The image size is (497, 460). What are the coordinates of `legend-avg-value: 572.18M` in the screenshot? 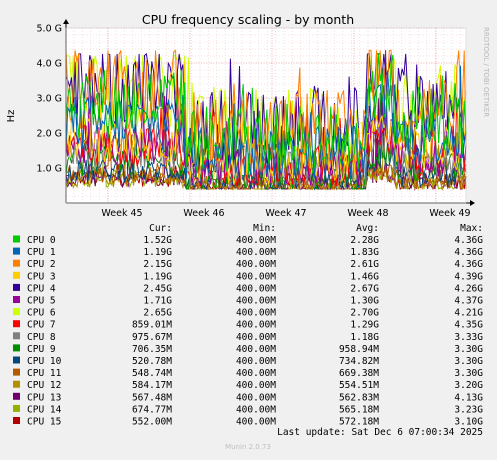 It's located at (359, 422).